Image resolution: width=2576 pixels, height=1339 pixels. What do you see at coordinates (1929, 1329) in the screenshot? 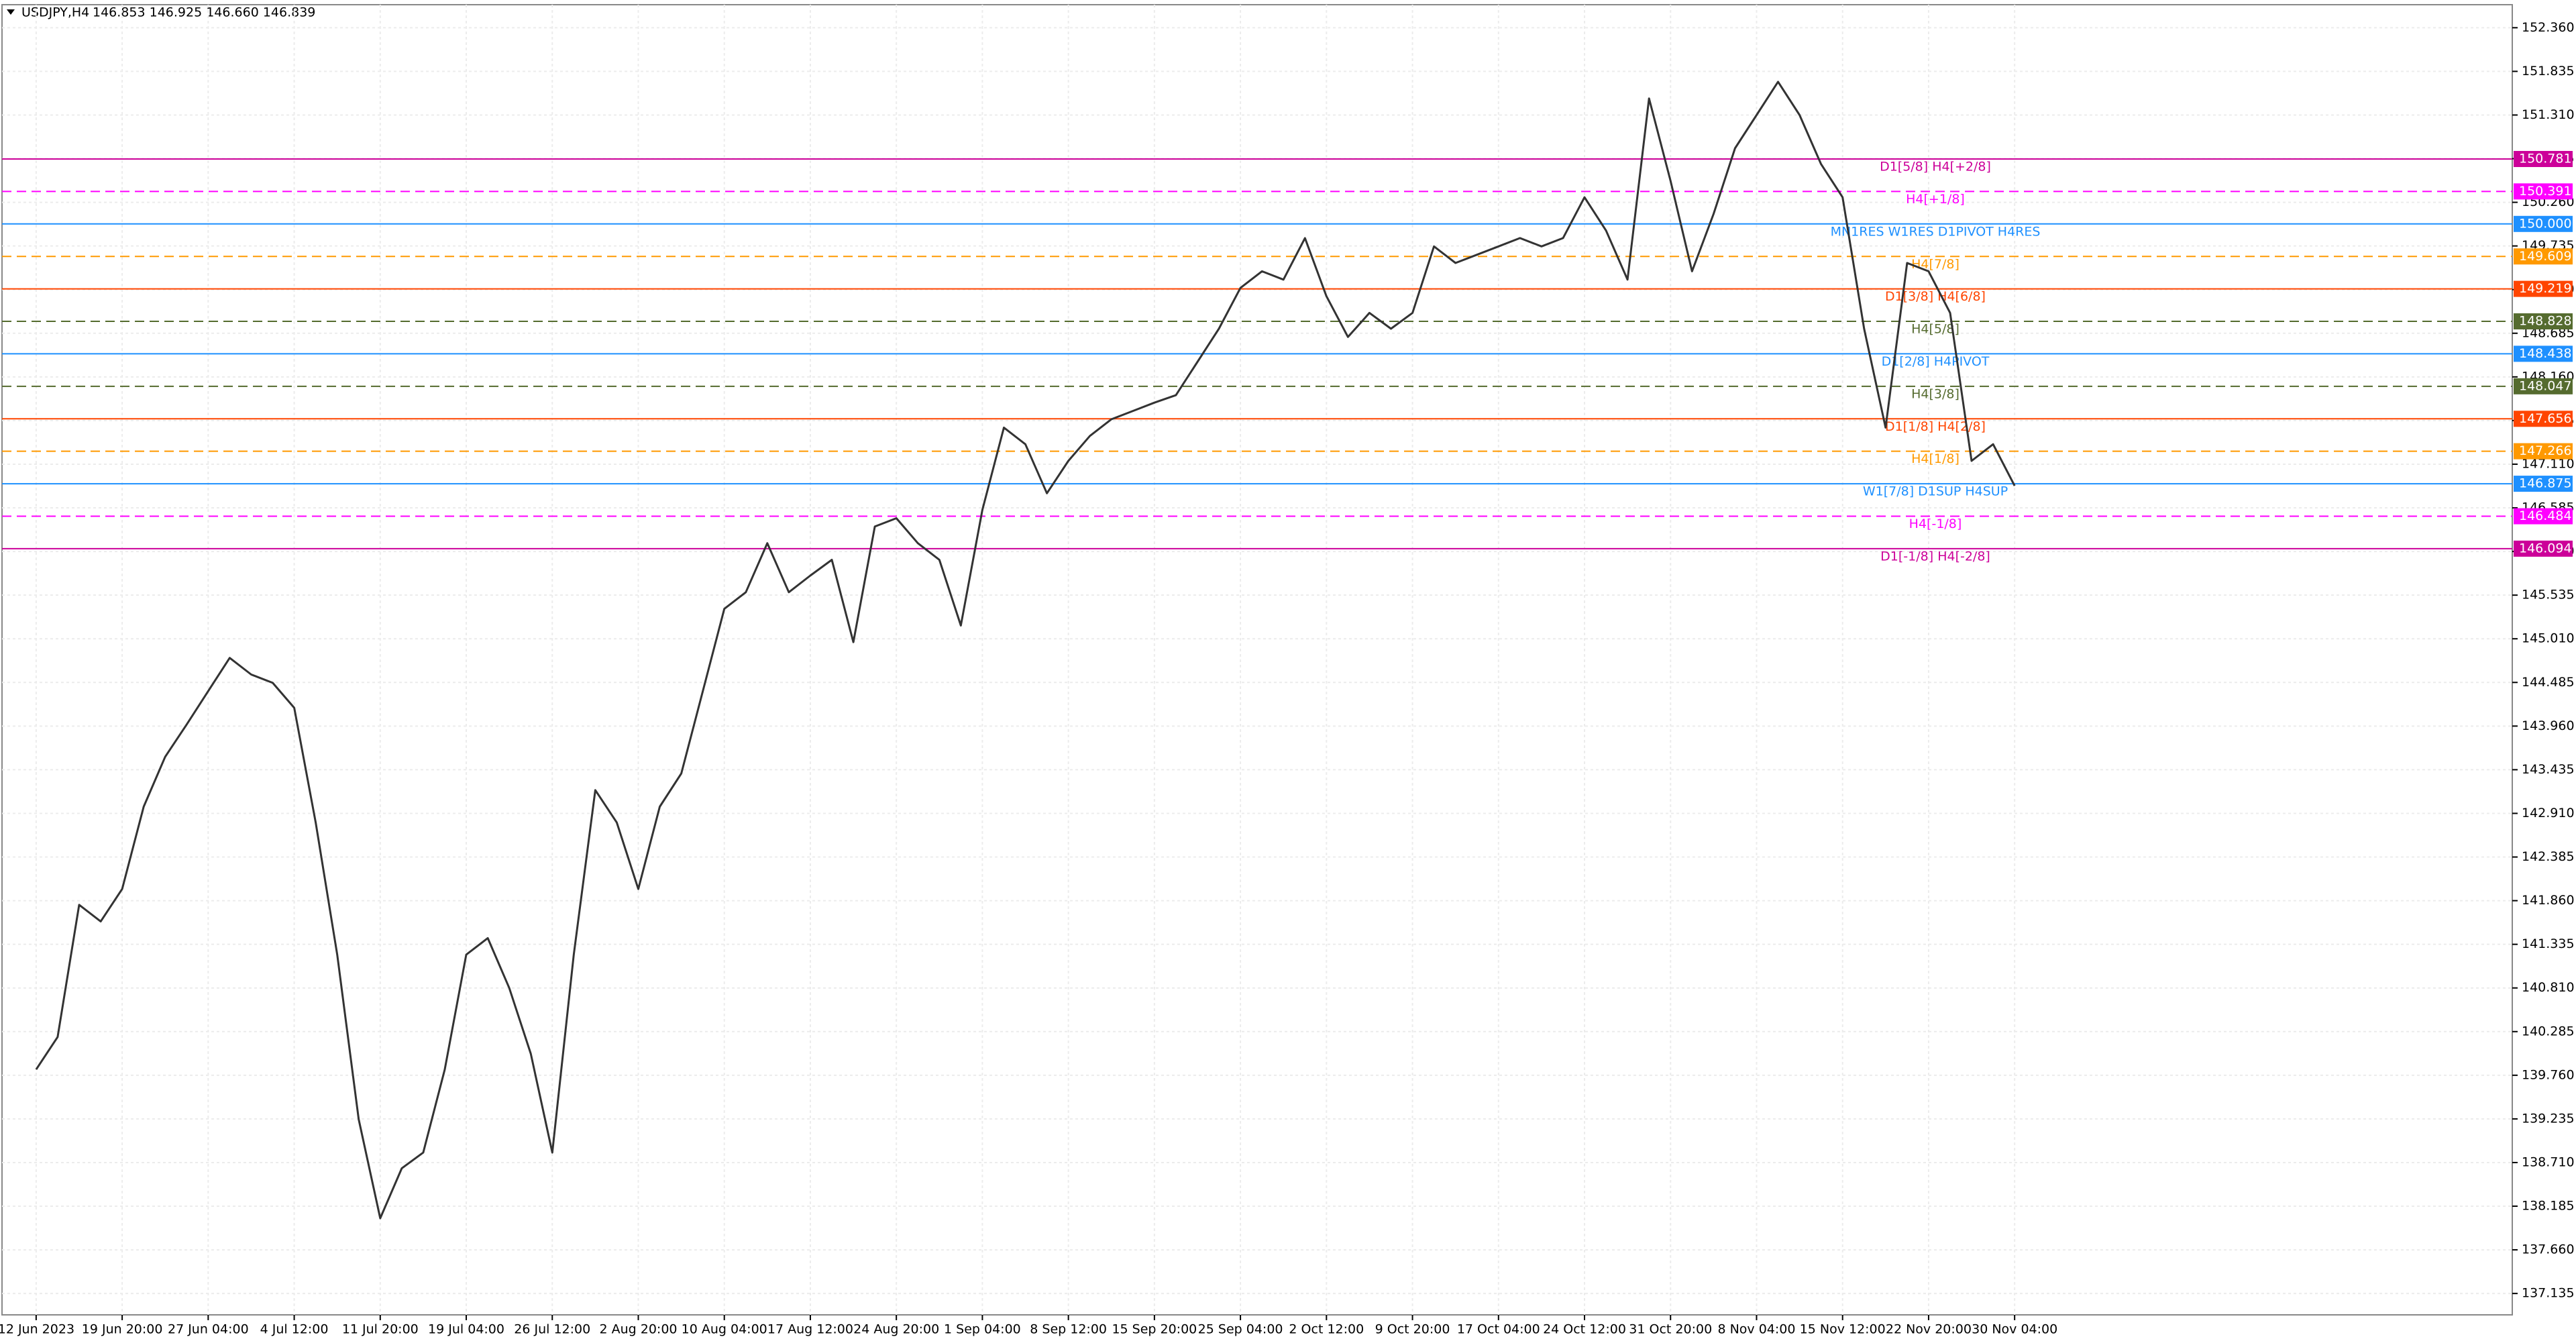
I see `x-tick-label: 22 Nov 20:00` at bounding box center [1929, 1329].